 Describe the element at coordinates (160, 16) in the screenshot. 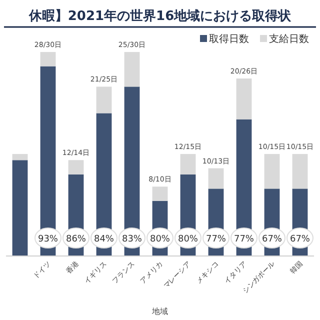

I see `chart-title: 休暇】2021年の世界16地域における取得状` at that location.